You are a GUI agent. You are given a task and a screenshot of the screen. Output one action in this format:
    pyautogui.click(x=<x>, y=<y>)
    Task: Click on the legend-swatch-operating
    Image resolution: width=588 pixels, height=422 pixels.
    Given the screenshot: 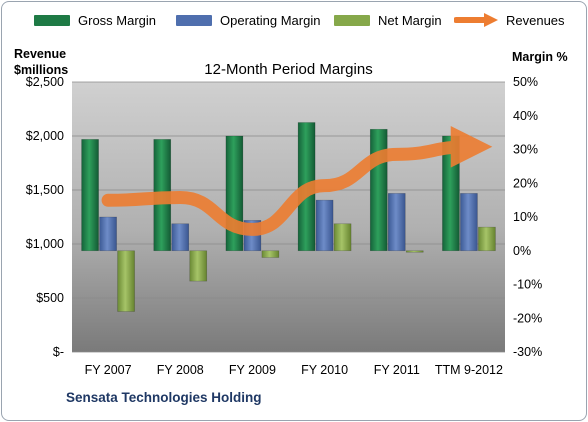 What is the action you would take?
    pyautogui.click(x=194, y=20)
    